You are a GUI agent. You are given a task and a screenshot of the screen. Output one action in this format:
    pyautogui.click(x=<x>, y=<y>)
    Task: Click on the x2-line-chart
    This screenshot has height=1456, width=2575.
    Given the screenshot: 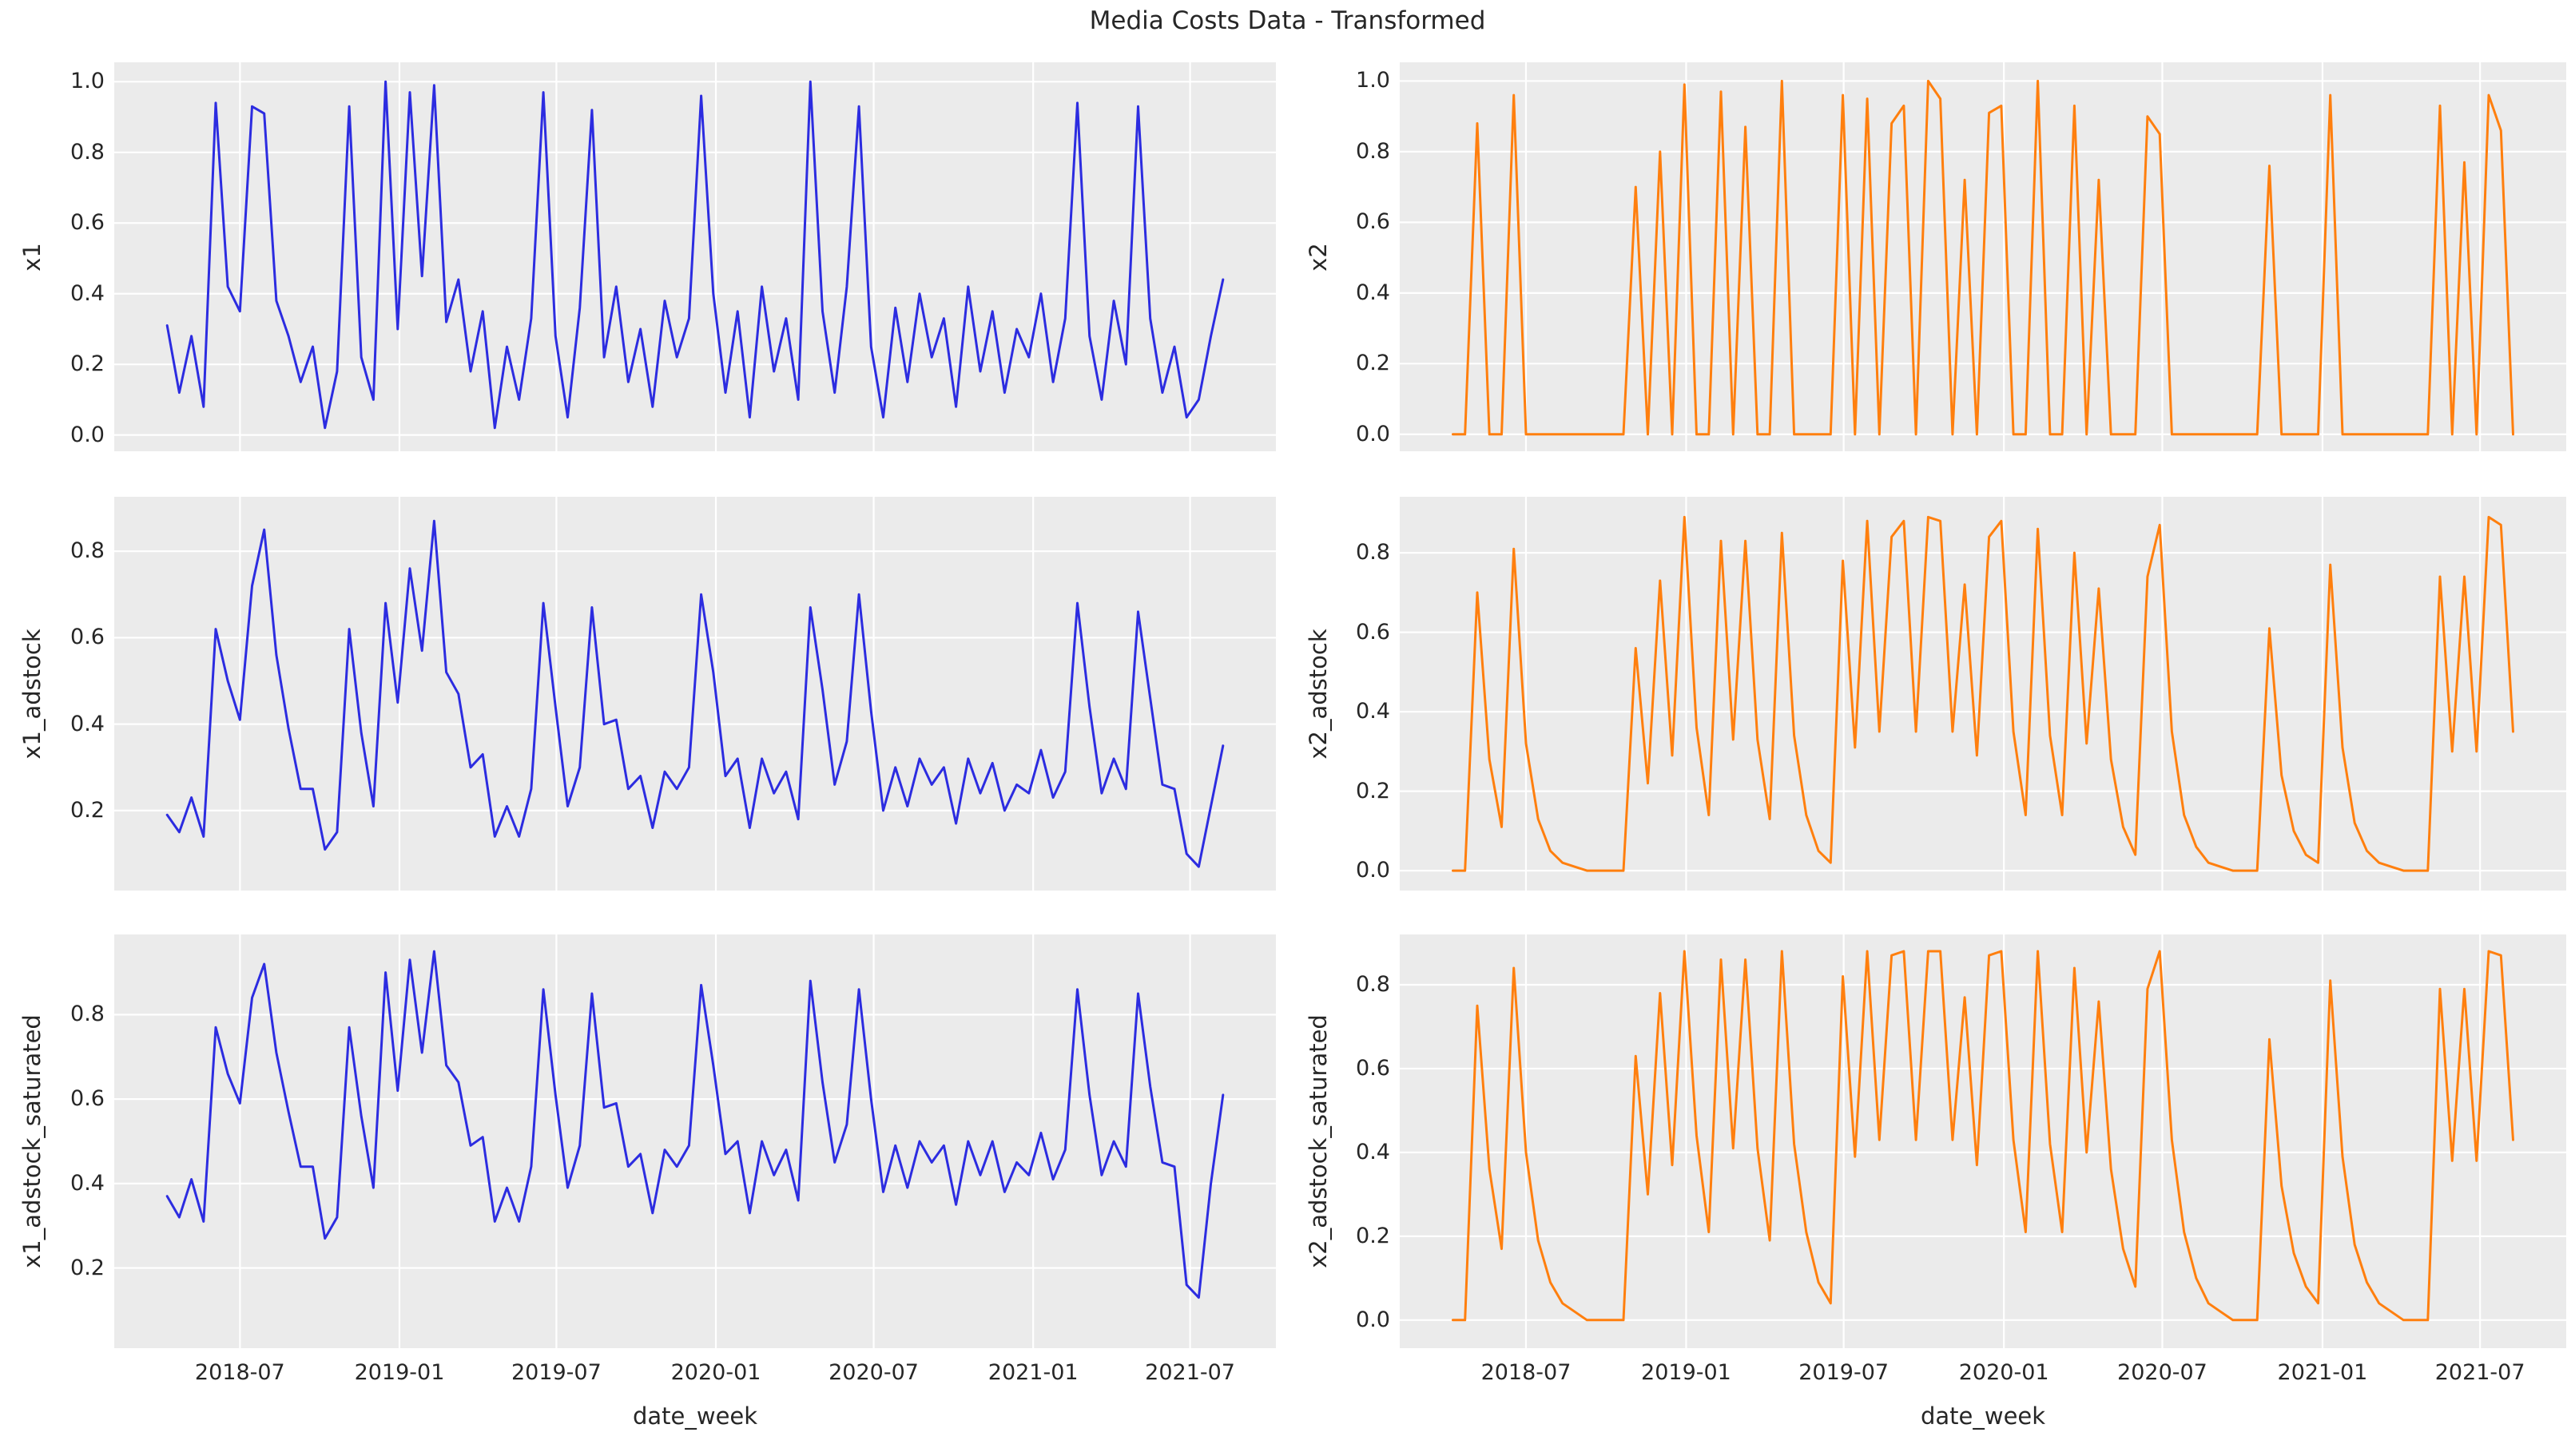 What is the action you would take?
    pyautogui.click(x=1983, y=256)
    